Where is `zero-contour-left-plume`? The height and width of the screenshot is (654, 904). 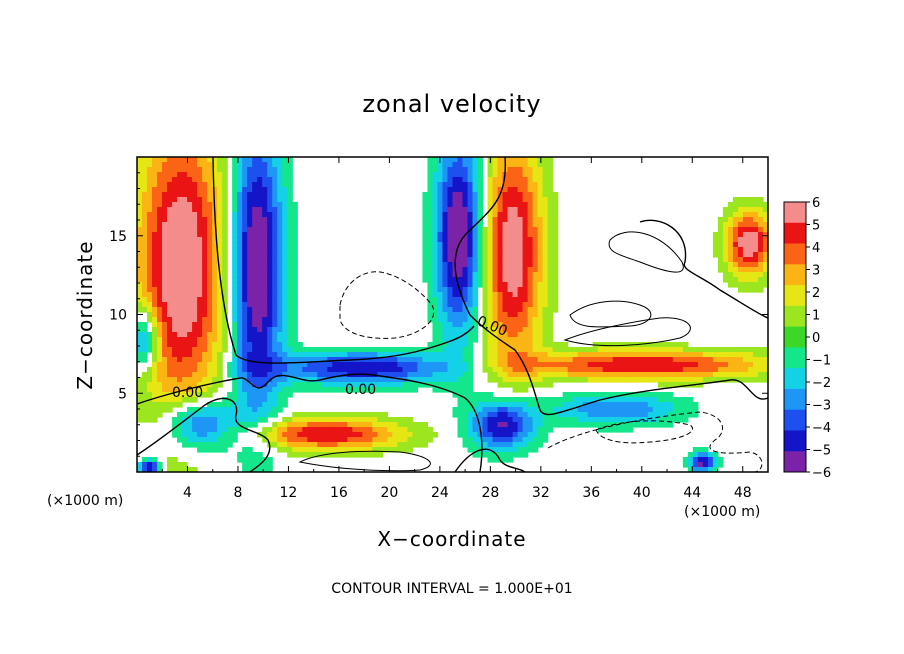 zero-contour-left-plume is located at coordinates (343, 260).